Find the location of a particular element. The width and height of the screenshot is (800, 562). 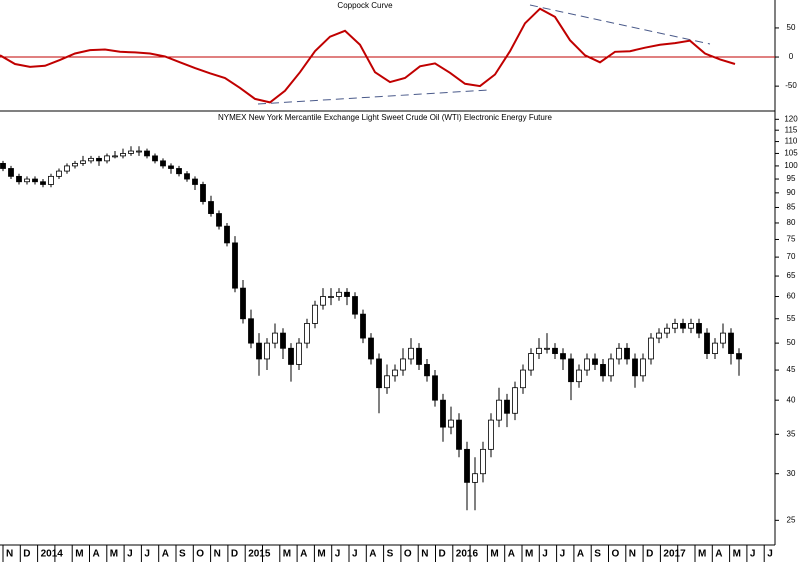

y-tick-label: 105 is located at coordinates (791, 153).